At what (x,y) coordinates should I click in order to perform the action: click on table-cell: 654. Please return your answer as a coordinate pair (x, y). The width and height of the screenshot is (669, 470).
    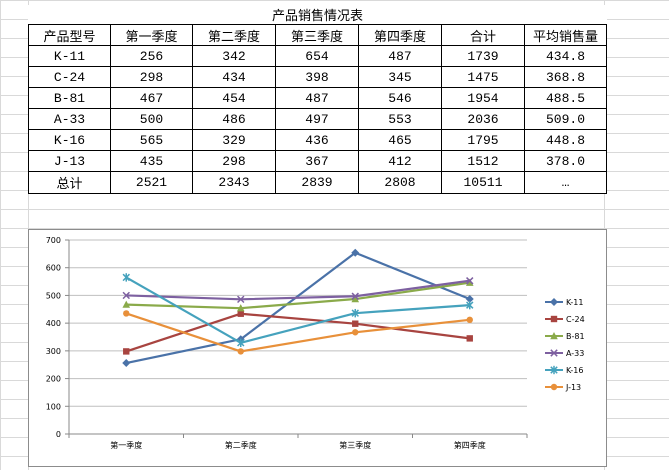
    Looking at the image, I should click on (317, 56).